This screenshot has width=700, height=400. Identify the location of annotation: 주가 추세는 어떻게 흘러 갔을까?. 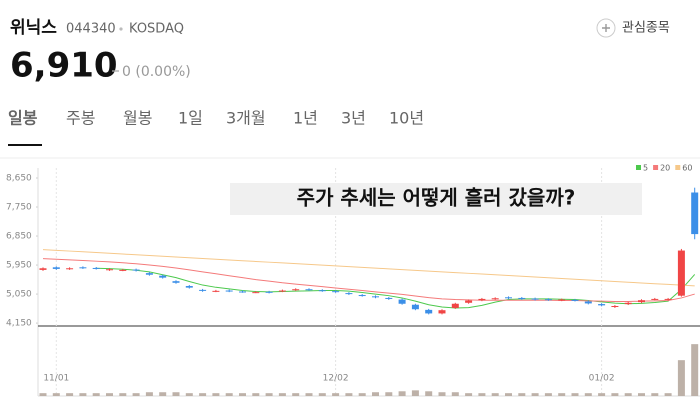
(436, 198).